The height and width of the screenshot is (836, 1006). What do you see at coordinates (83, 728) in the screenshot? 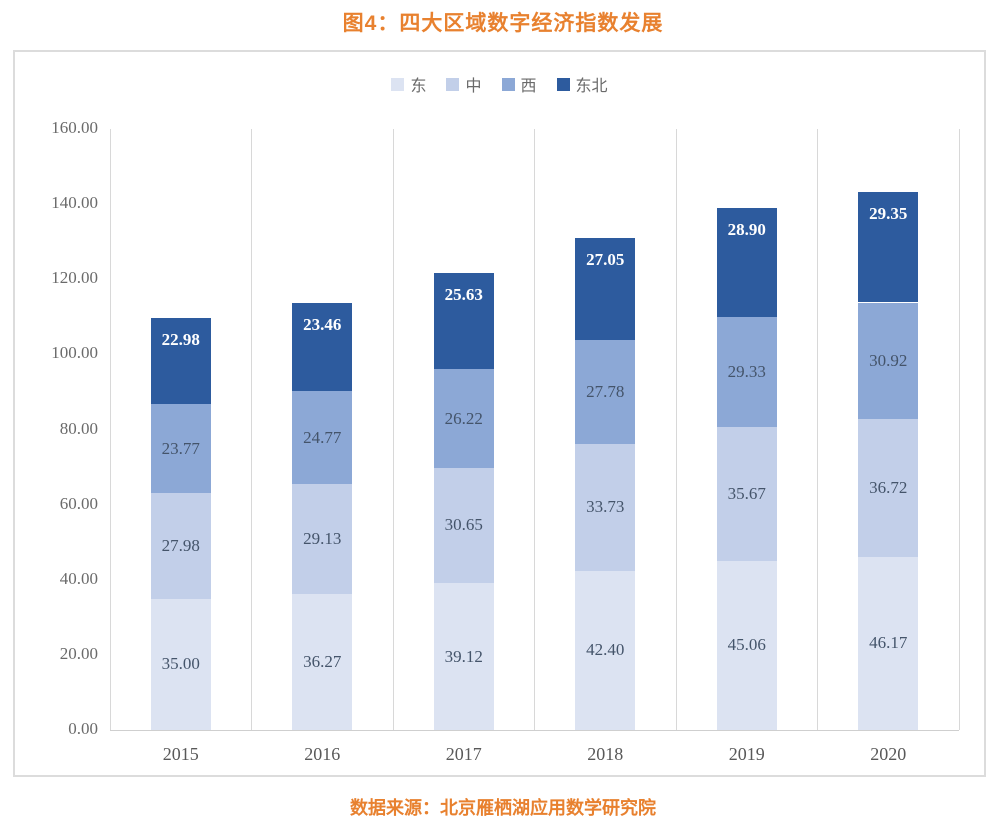
I see `y-tick-label: 0.00` at bounding box center [83, 728].